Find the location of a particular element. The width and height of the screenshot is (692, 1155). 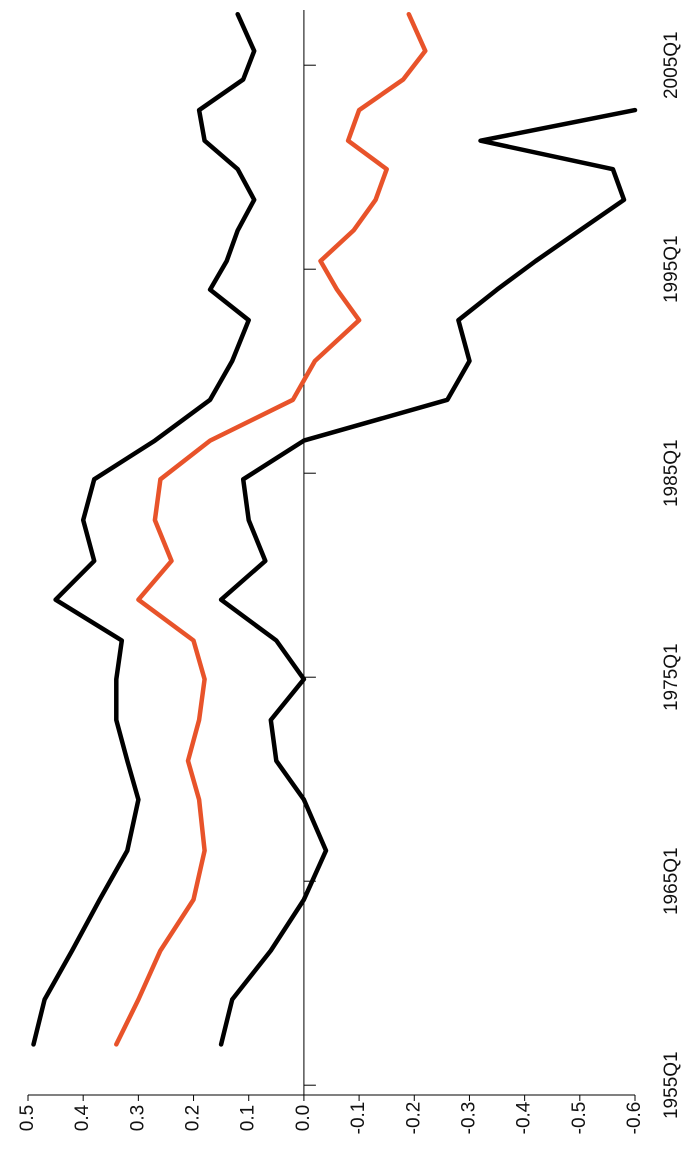

x-tick-label: 1985Q1 is located at coordinates (671, 473).